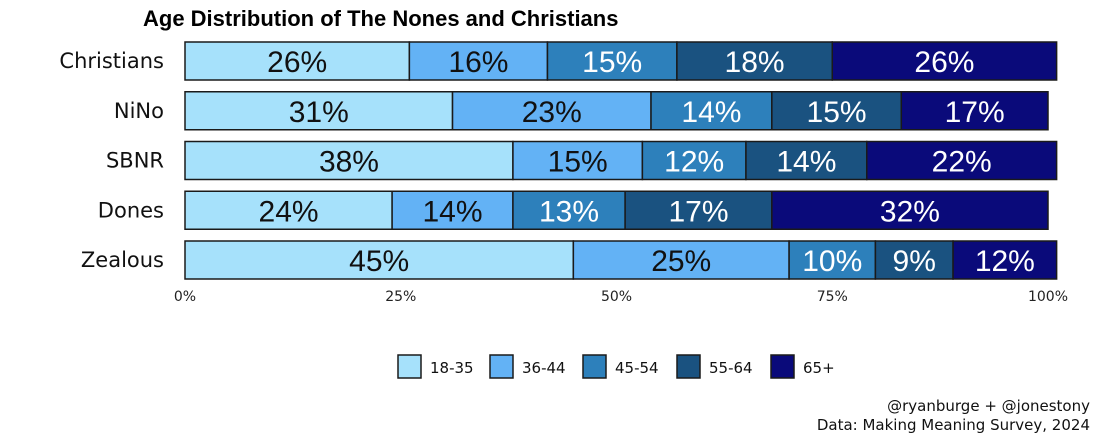 The width and height of the screenshot is (1100, 440). I want to click on data-label: 13%, so click(569, 211).